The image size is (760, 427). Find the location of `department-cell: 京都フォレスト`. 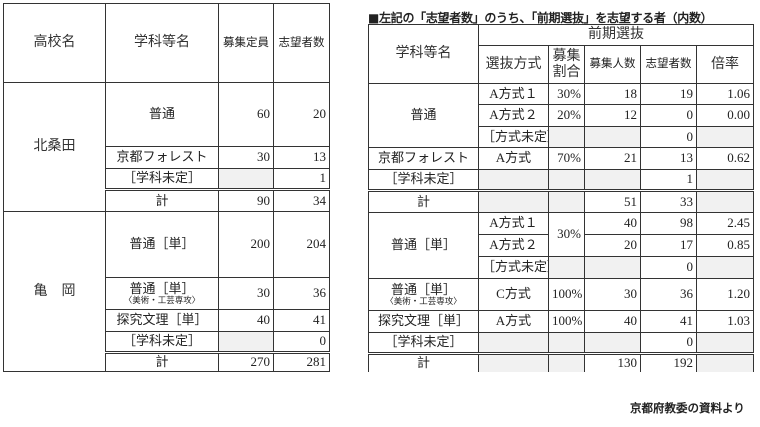

department-cell: 京都フォレスト is located at coordinates (162, 157).